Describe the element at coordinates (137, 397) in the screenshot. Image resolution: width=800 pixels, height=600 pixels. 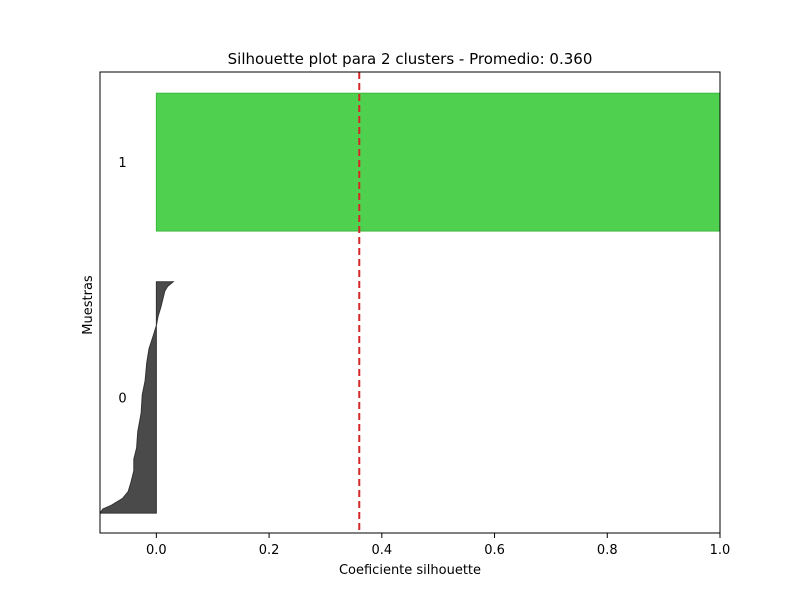
I see `cluster-0-silhouette` at that location.